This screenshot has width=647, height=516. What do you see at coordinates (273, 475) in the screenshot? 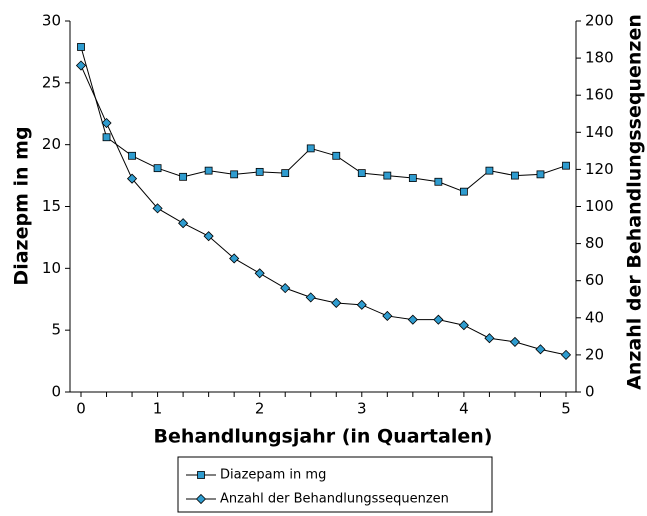
I see `legend-label: Diazepam in mg` at bounding box center [273, 475].